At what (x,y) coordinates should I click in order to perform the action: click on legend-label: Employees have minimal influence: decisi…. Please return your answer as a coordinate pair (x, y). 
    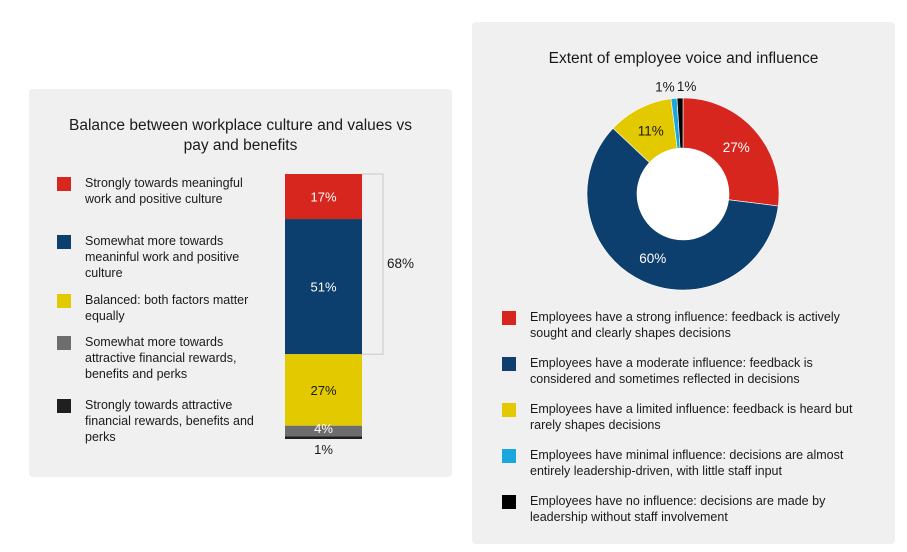
    Looking at the image, I should click on (687, 463).